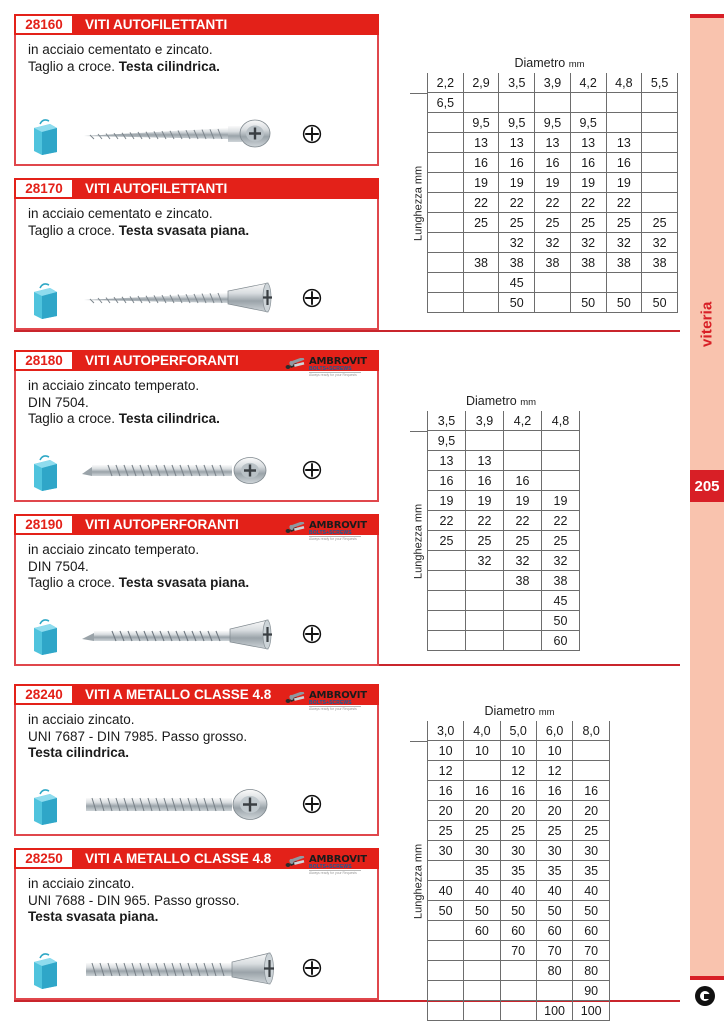  I want to click on diameter-header-cell: 4,2, so click(522, 421).